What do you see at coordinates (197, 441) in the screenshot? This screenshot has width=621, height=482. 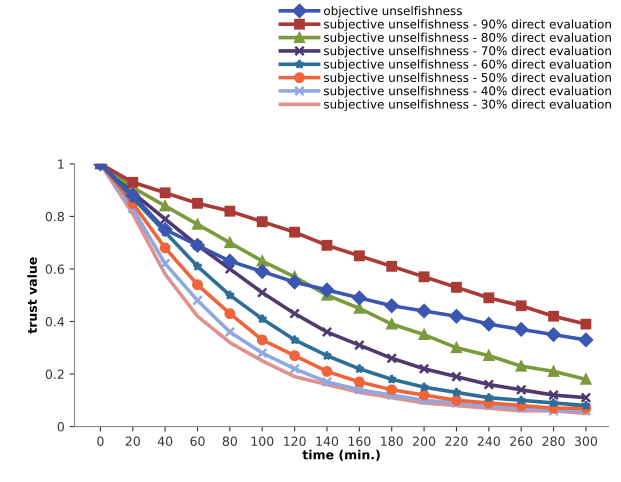 I see `x-tick-label: 60` at bounding box center [197, 441].